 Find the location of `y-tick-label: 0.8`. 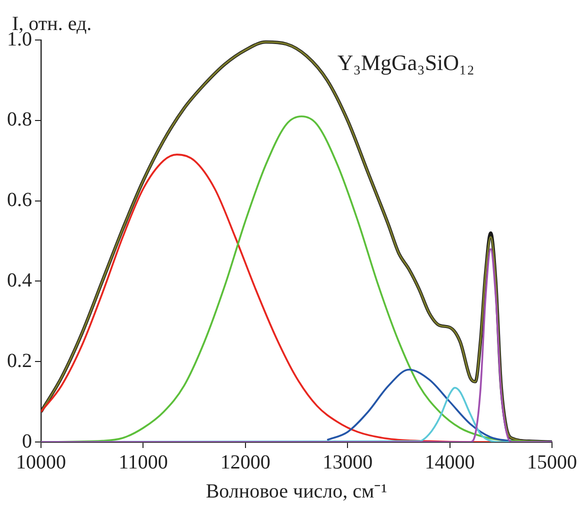

y-tick-label: 0.8 is located at coordinates (19, 119).